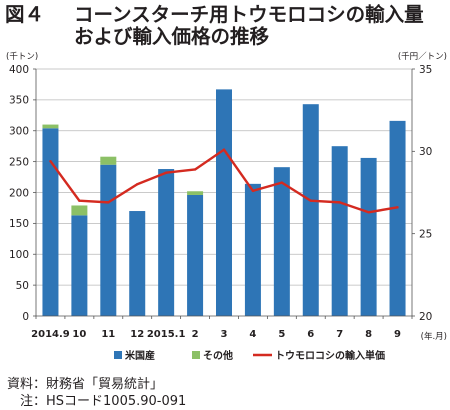 This screenshot has height=410, width=450. I want to click on y-axis-left-labels: 0 50 100 150 200 250 300 350 400, so click(19, 193).